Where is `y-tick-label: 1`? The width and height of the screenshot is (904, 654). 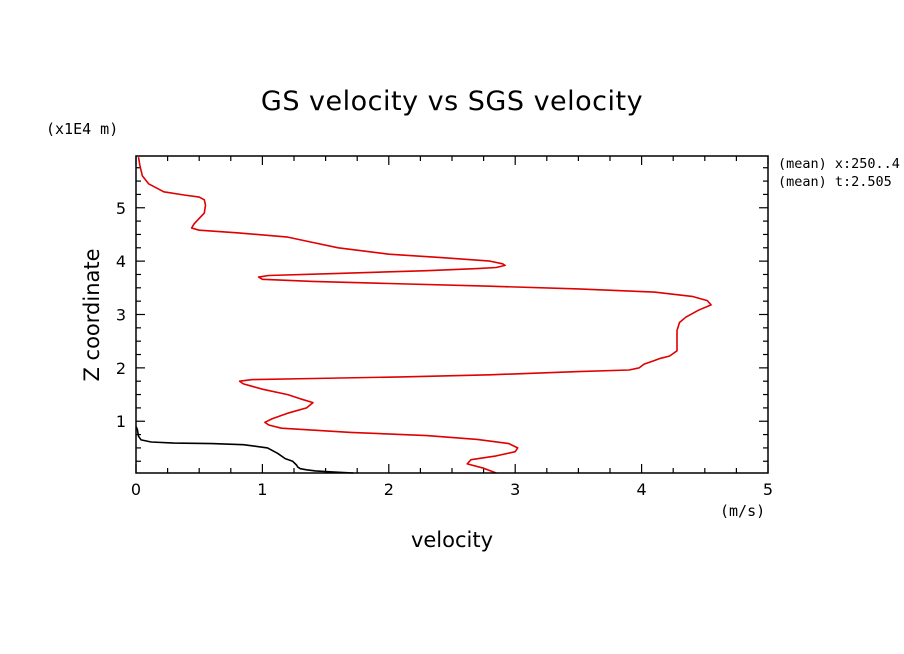 y-tick-label: 1 is located at coordinates (121, 421).